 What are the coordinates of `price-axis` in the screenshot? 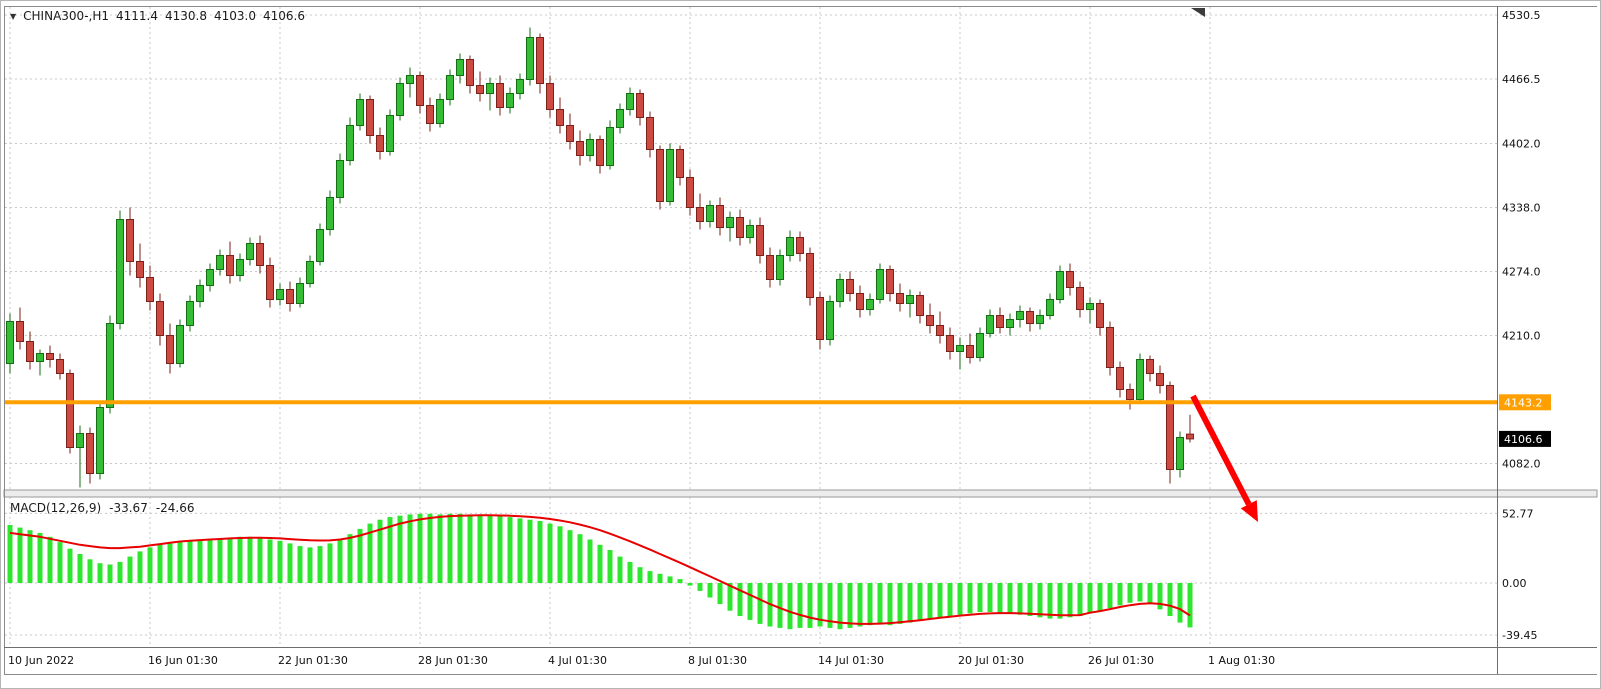 It's located at (1549, 340).